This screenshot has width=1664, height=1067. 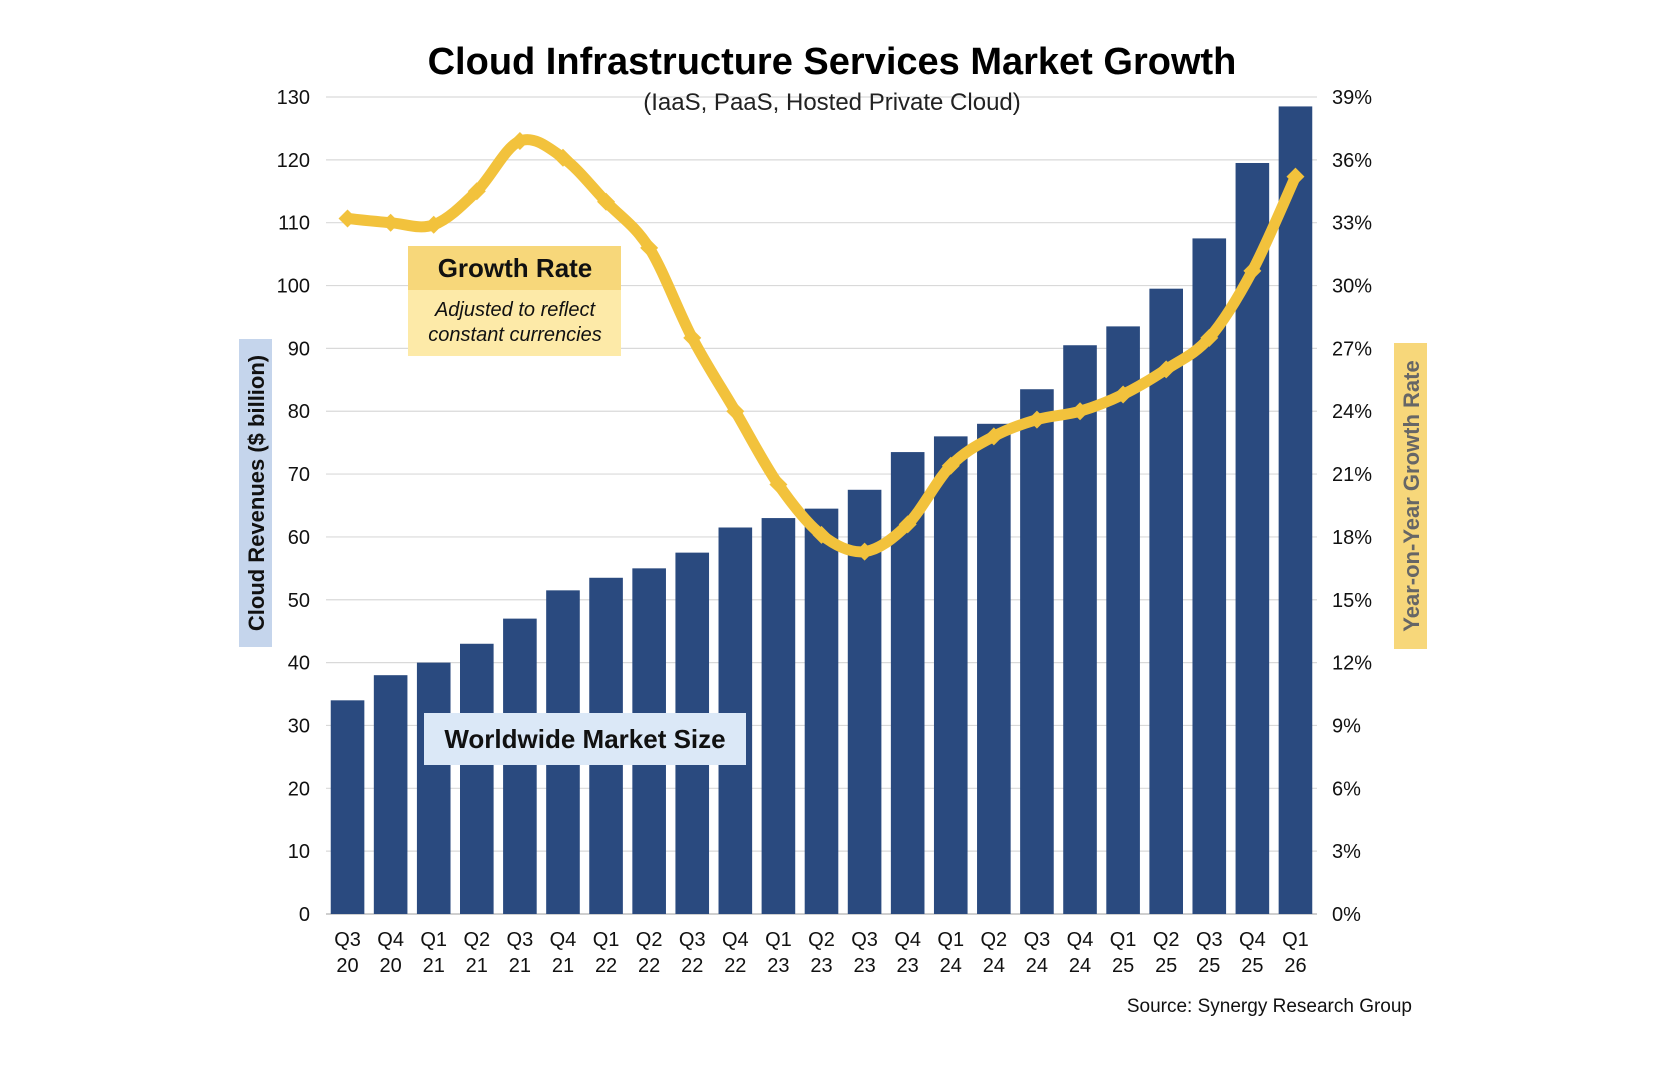 What do you see at coordinates (1352, 349) in the screenshot?
I see `y2-tick-label: 27%` at bounding box center [1352, 349].